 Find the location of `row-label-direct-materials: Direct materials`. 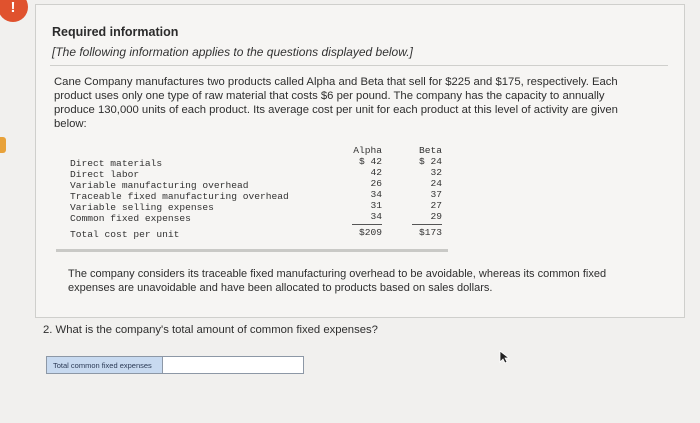

row-label-direct-materials: Direct materials is located at coordinates (116, 163).